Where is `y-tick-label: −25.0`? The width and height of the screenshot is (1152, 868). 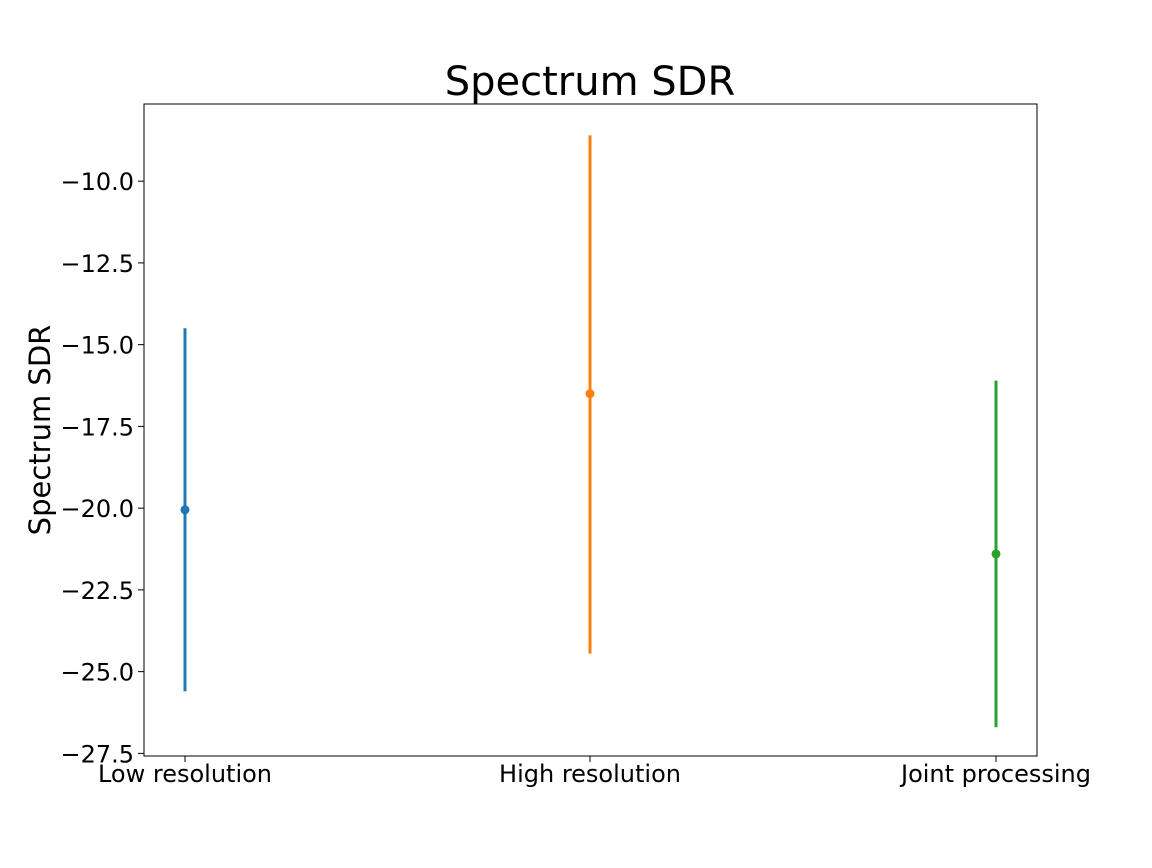 y-tick-label: −25.0 is located at coordinates (97, 673).